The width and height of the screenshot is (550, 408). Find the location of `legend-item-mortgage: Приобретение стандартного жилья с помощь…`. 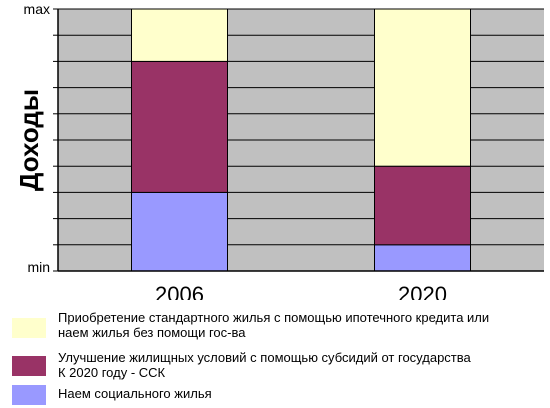

legend-item-mortgage: Приобретение стандартного жилья с помощь… is located at coordinates (280, 329).